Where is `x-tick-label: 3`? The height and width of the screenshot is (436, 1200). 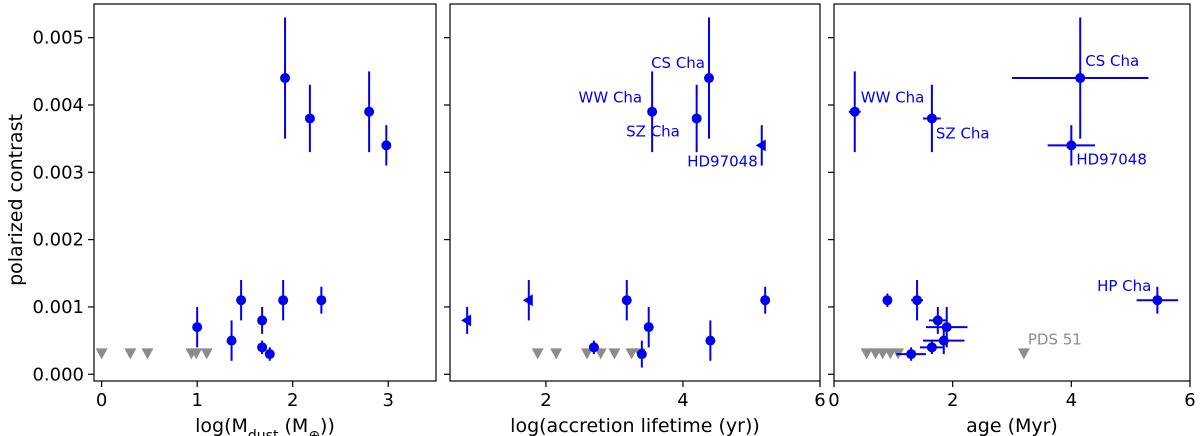
x-tick-label: 3 is located at coordinates (388, 400).